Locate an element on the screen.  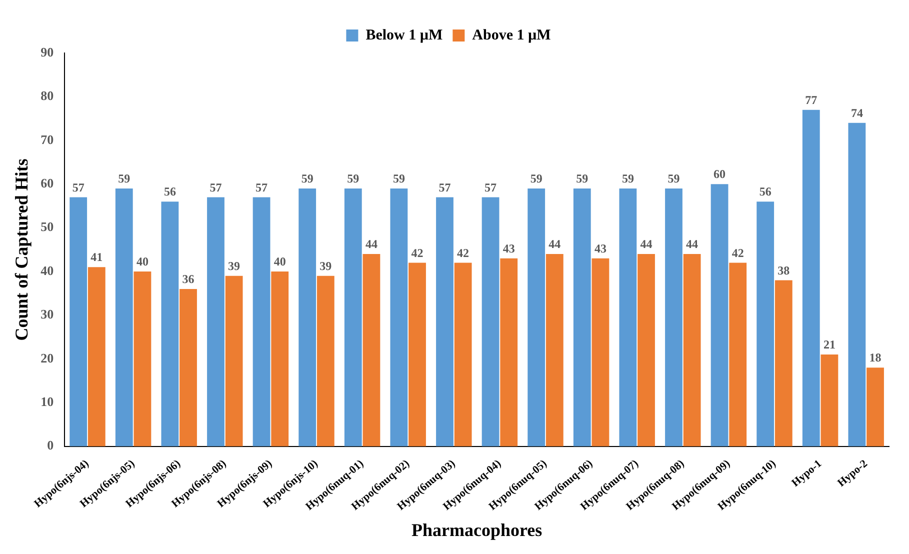
y-tick-label: 30 is located at coordinates (47, 314).